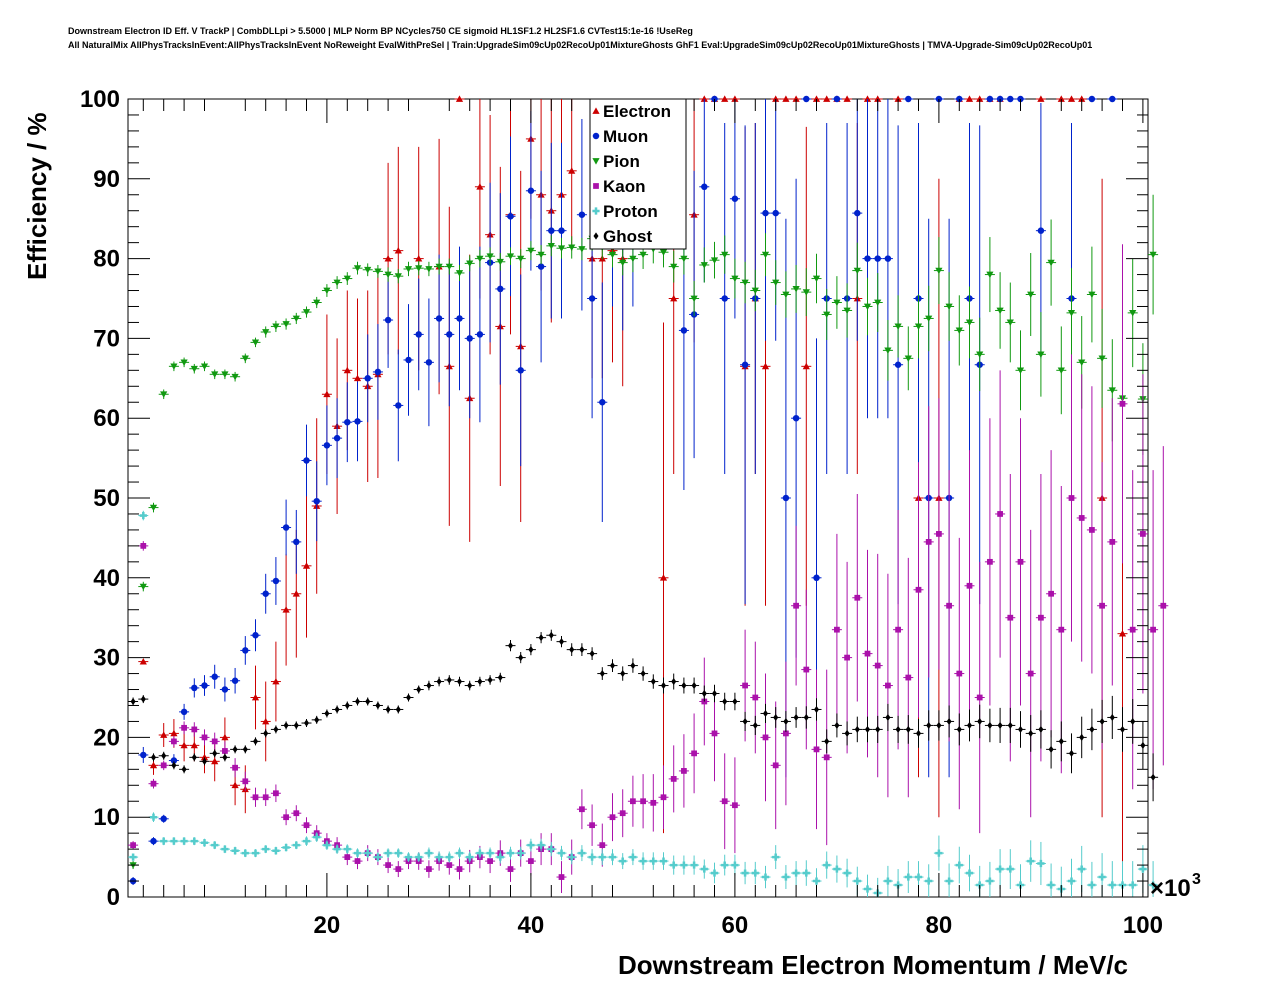 The height and width of the screenshot is (996, 1276). Describe the element at coordinates (596, 136) in the screenshot. I see `legend-marker` at that location.